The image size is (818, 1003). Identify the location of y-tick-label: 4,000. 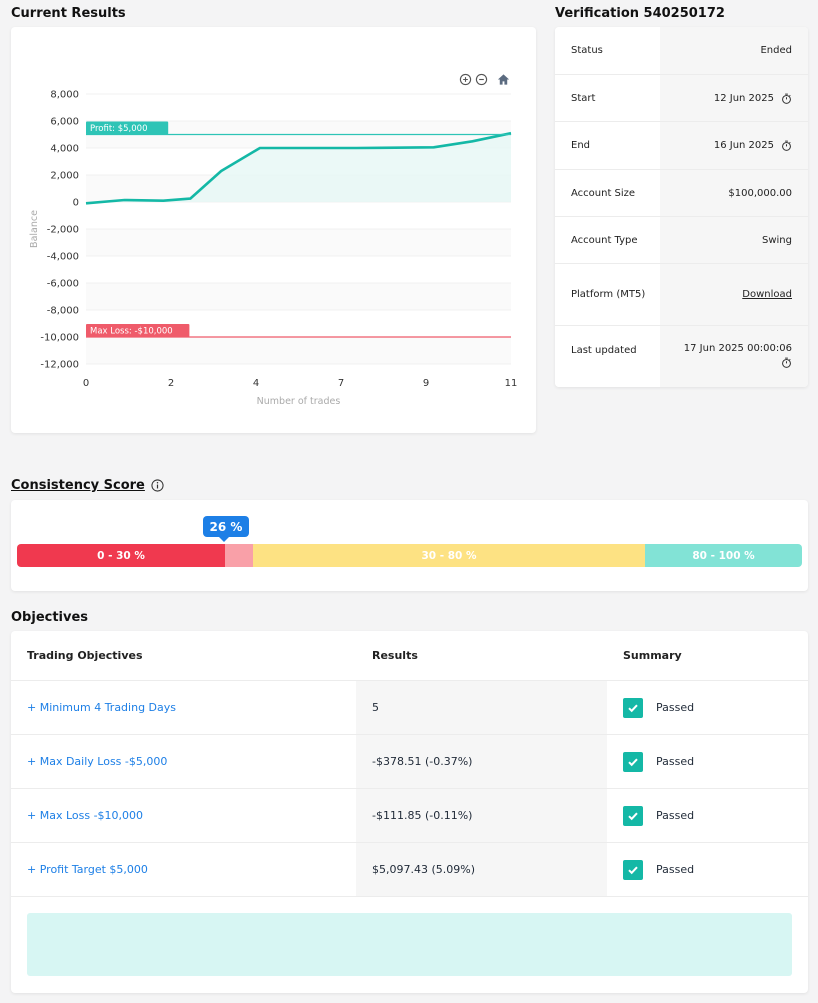
(64, 149).